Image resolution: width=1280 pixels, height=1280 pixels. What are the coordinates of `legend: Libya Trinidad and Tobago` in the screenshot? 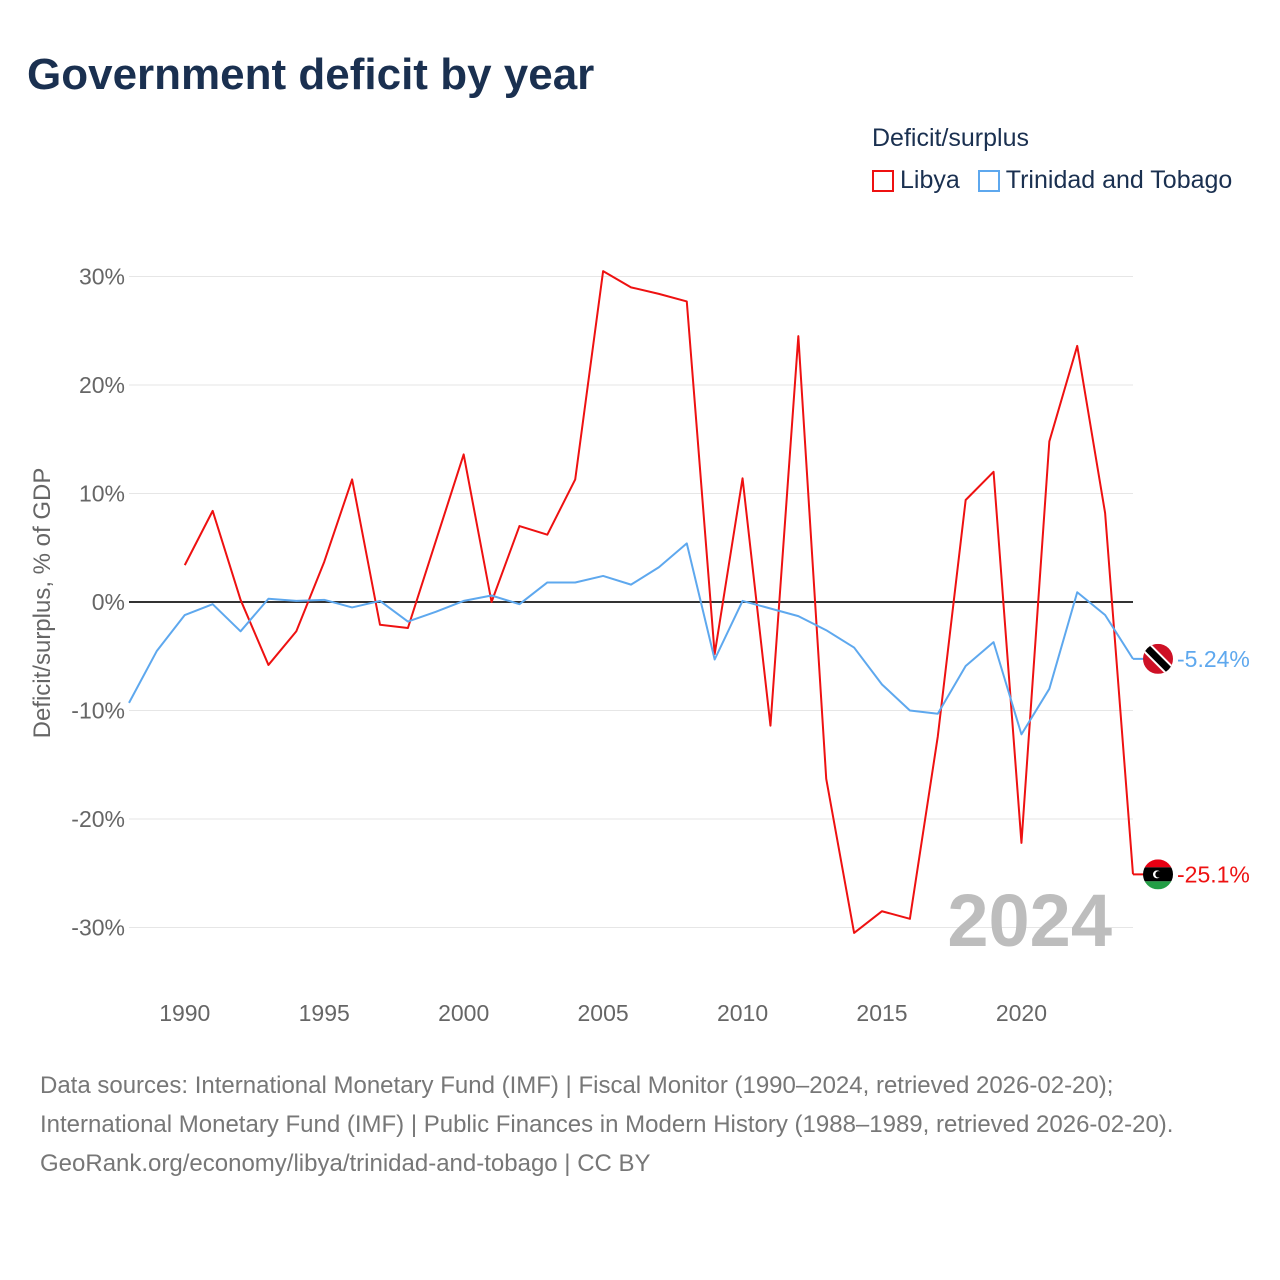 It's located at (1052, 180).